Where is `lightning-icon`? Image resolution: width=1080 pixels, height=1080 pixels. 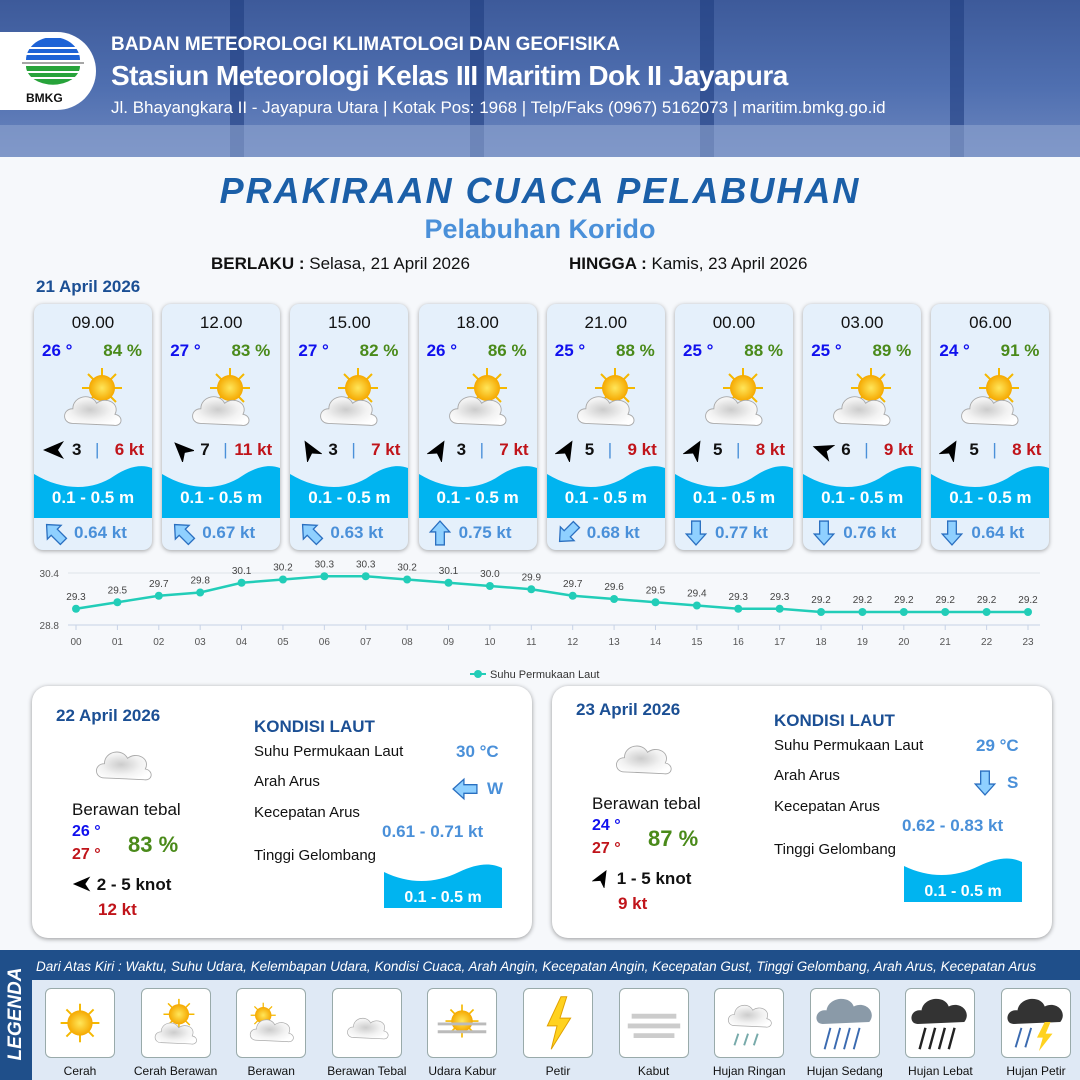
lightning-icon is located at coordinates (558, 1023).